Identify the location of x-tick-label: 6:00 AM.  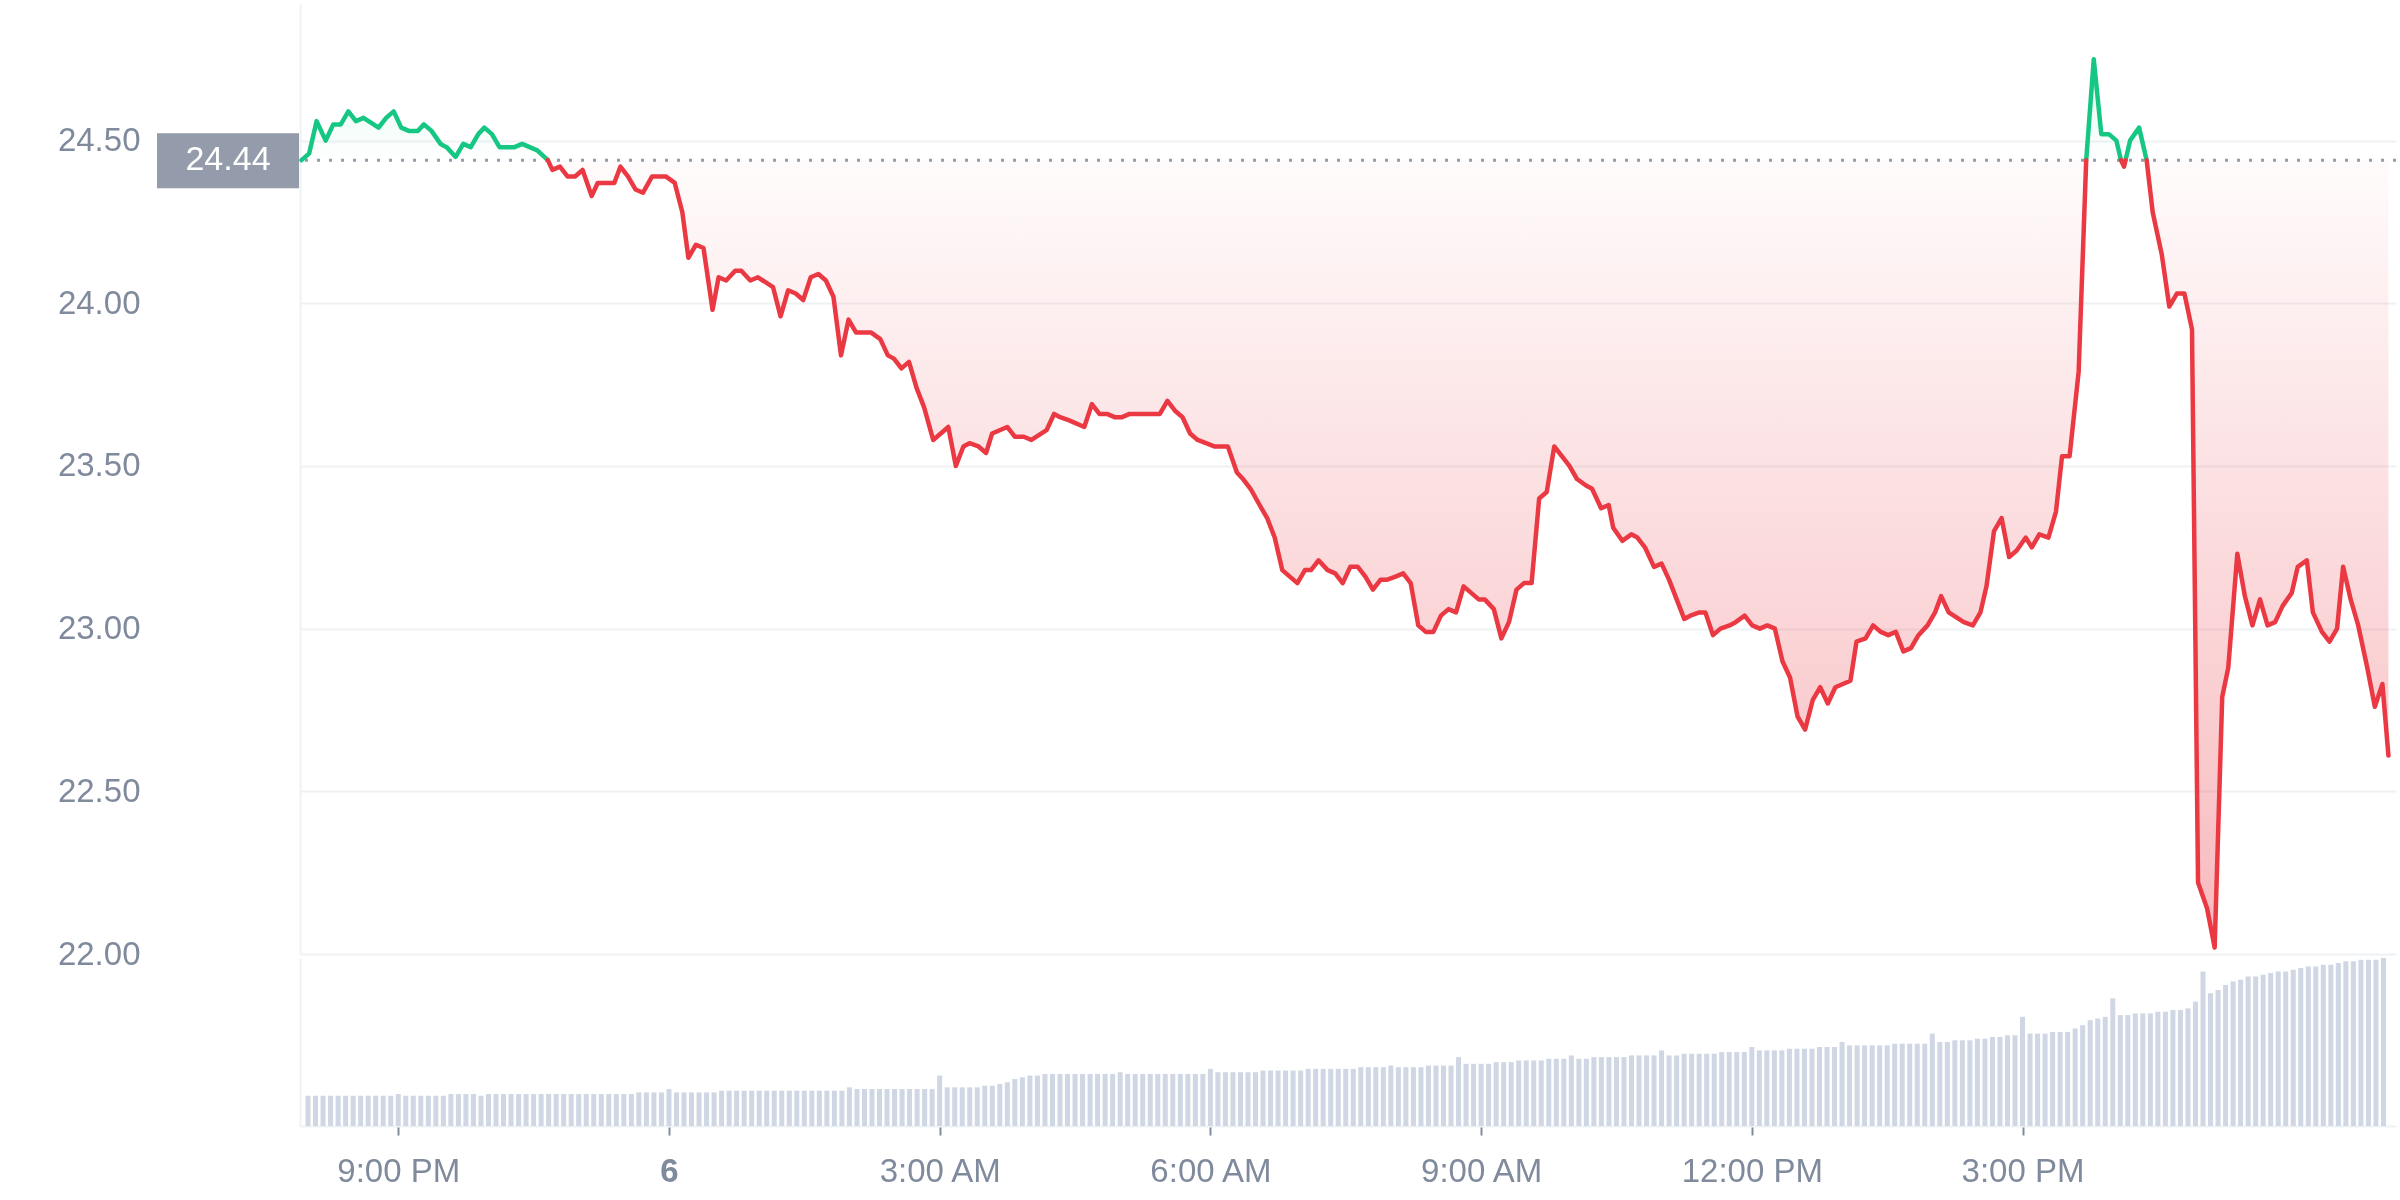
(1211, 1170).